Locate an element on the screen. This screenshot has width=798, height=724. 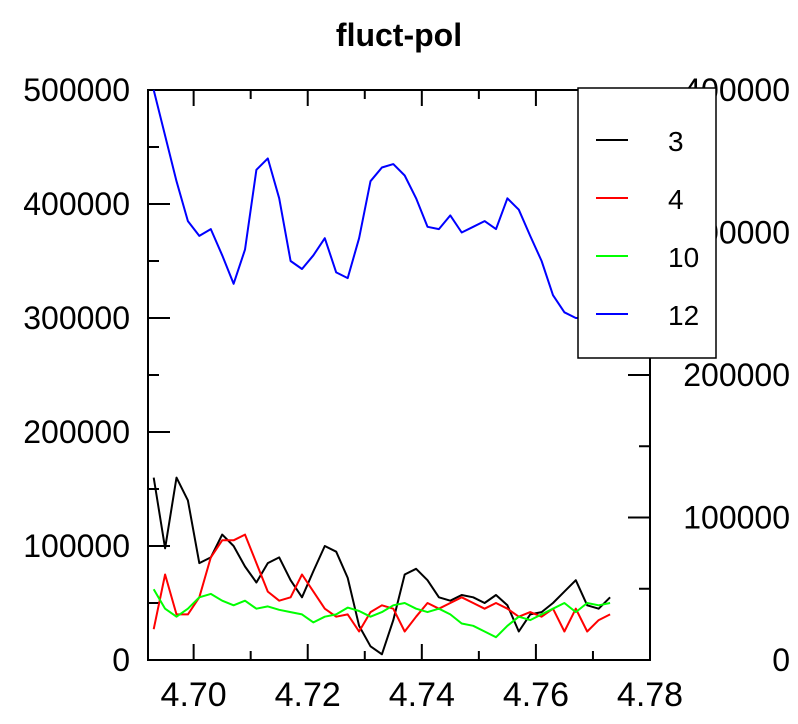
y-left-tick-label: 400000 is located at coordinates (76, 204).